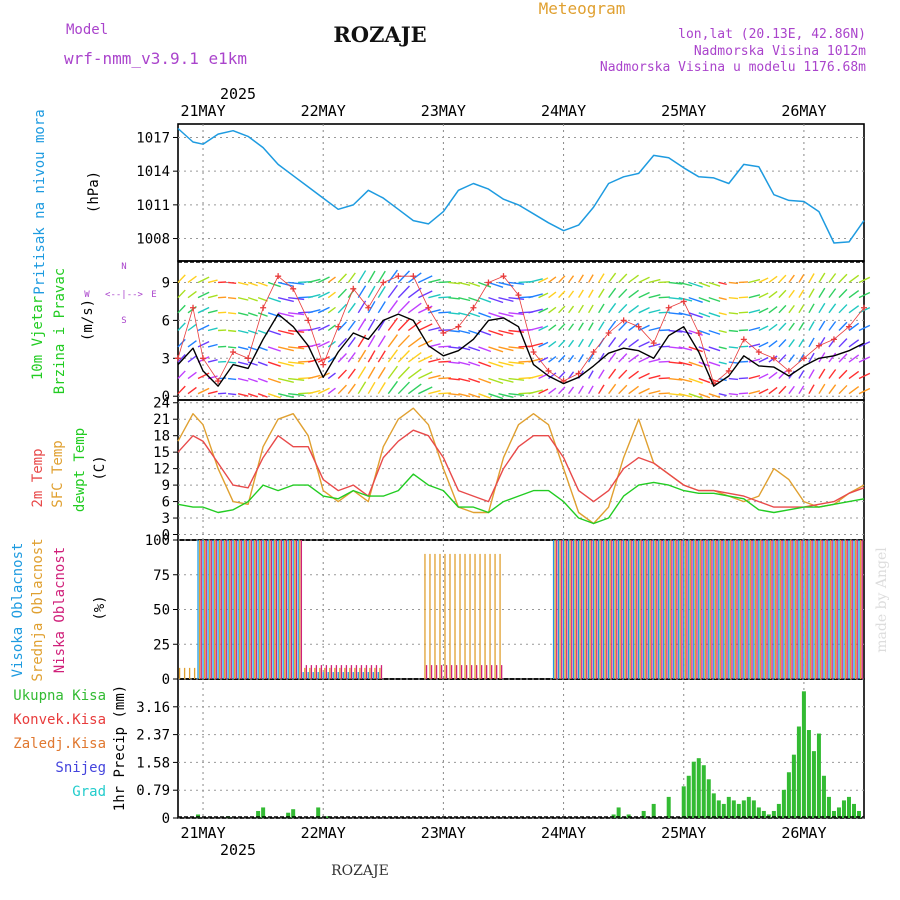 This screenshot has height=900, width=900. Describe the element at coordinates (153, 708) in the screenshot. I see `y-tick-label: 3.16` at that location.